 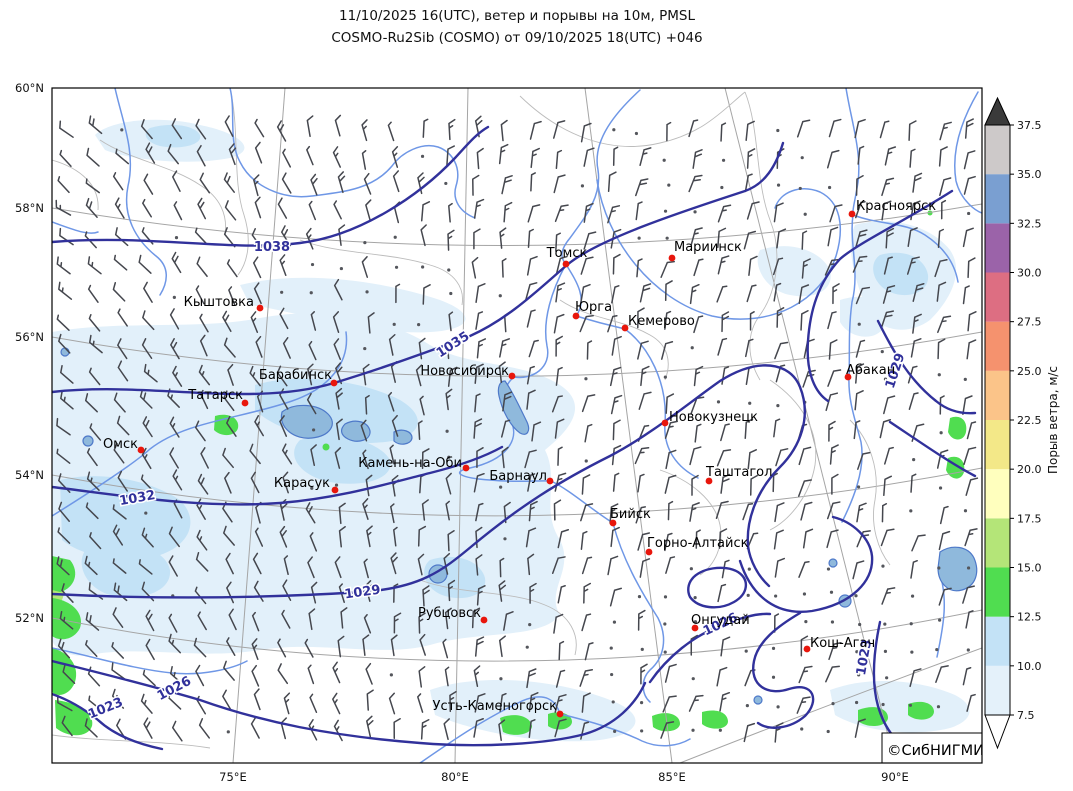 I want to click on colorbar-segment, so click(x=997, y=494).